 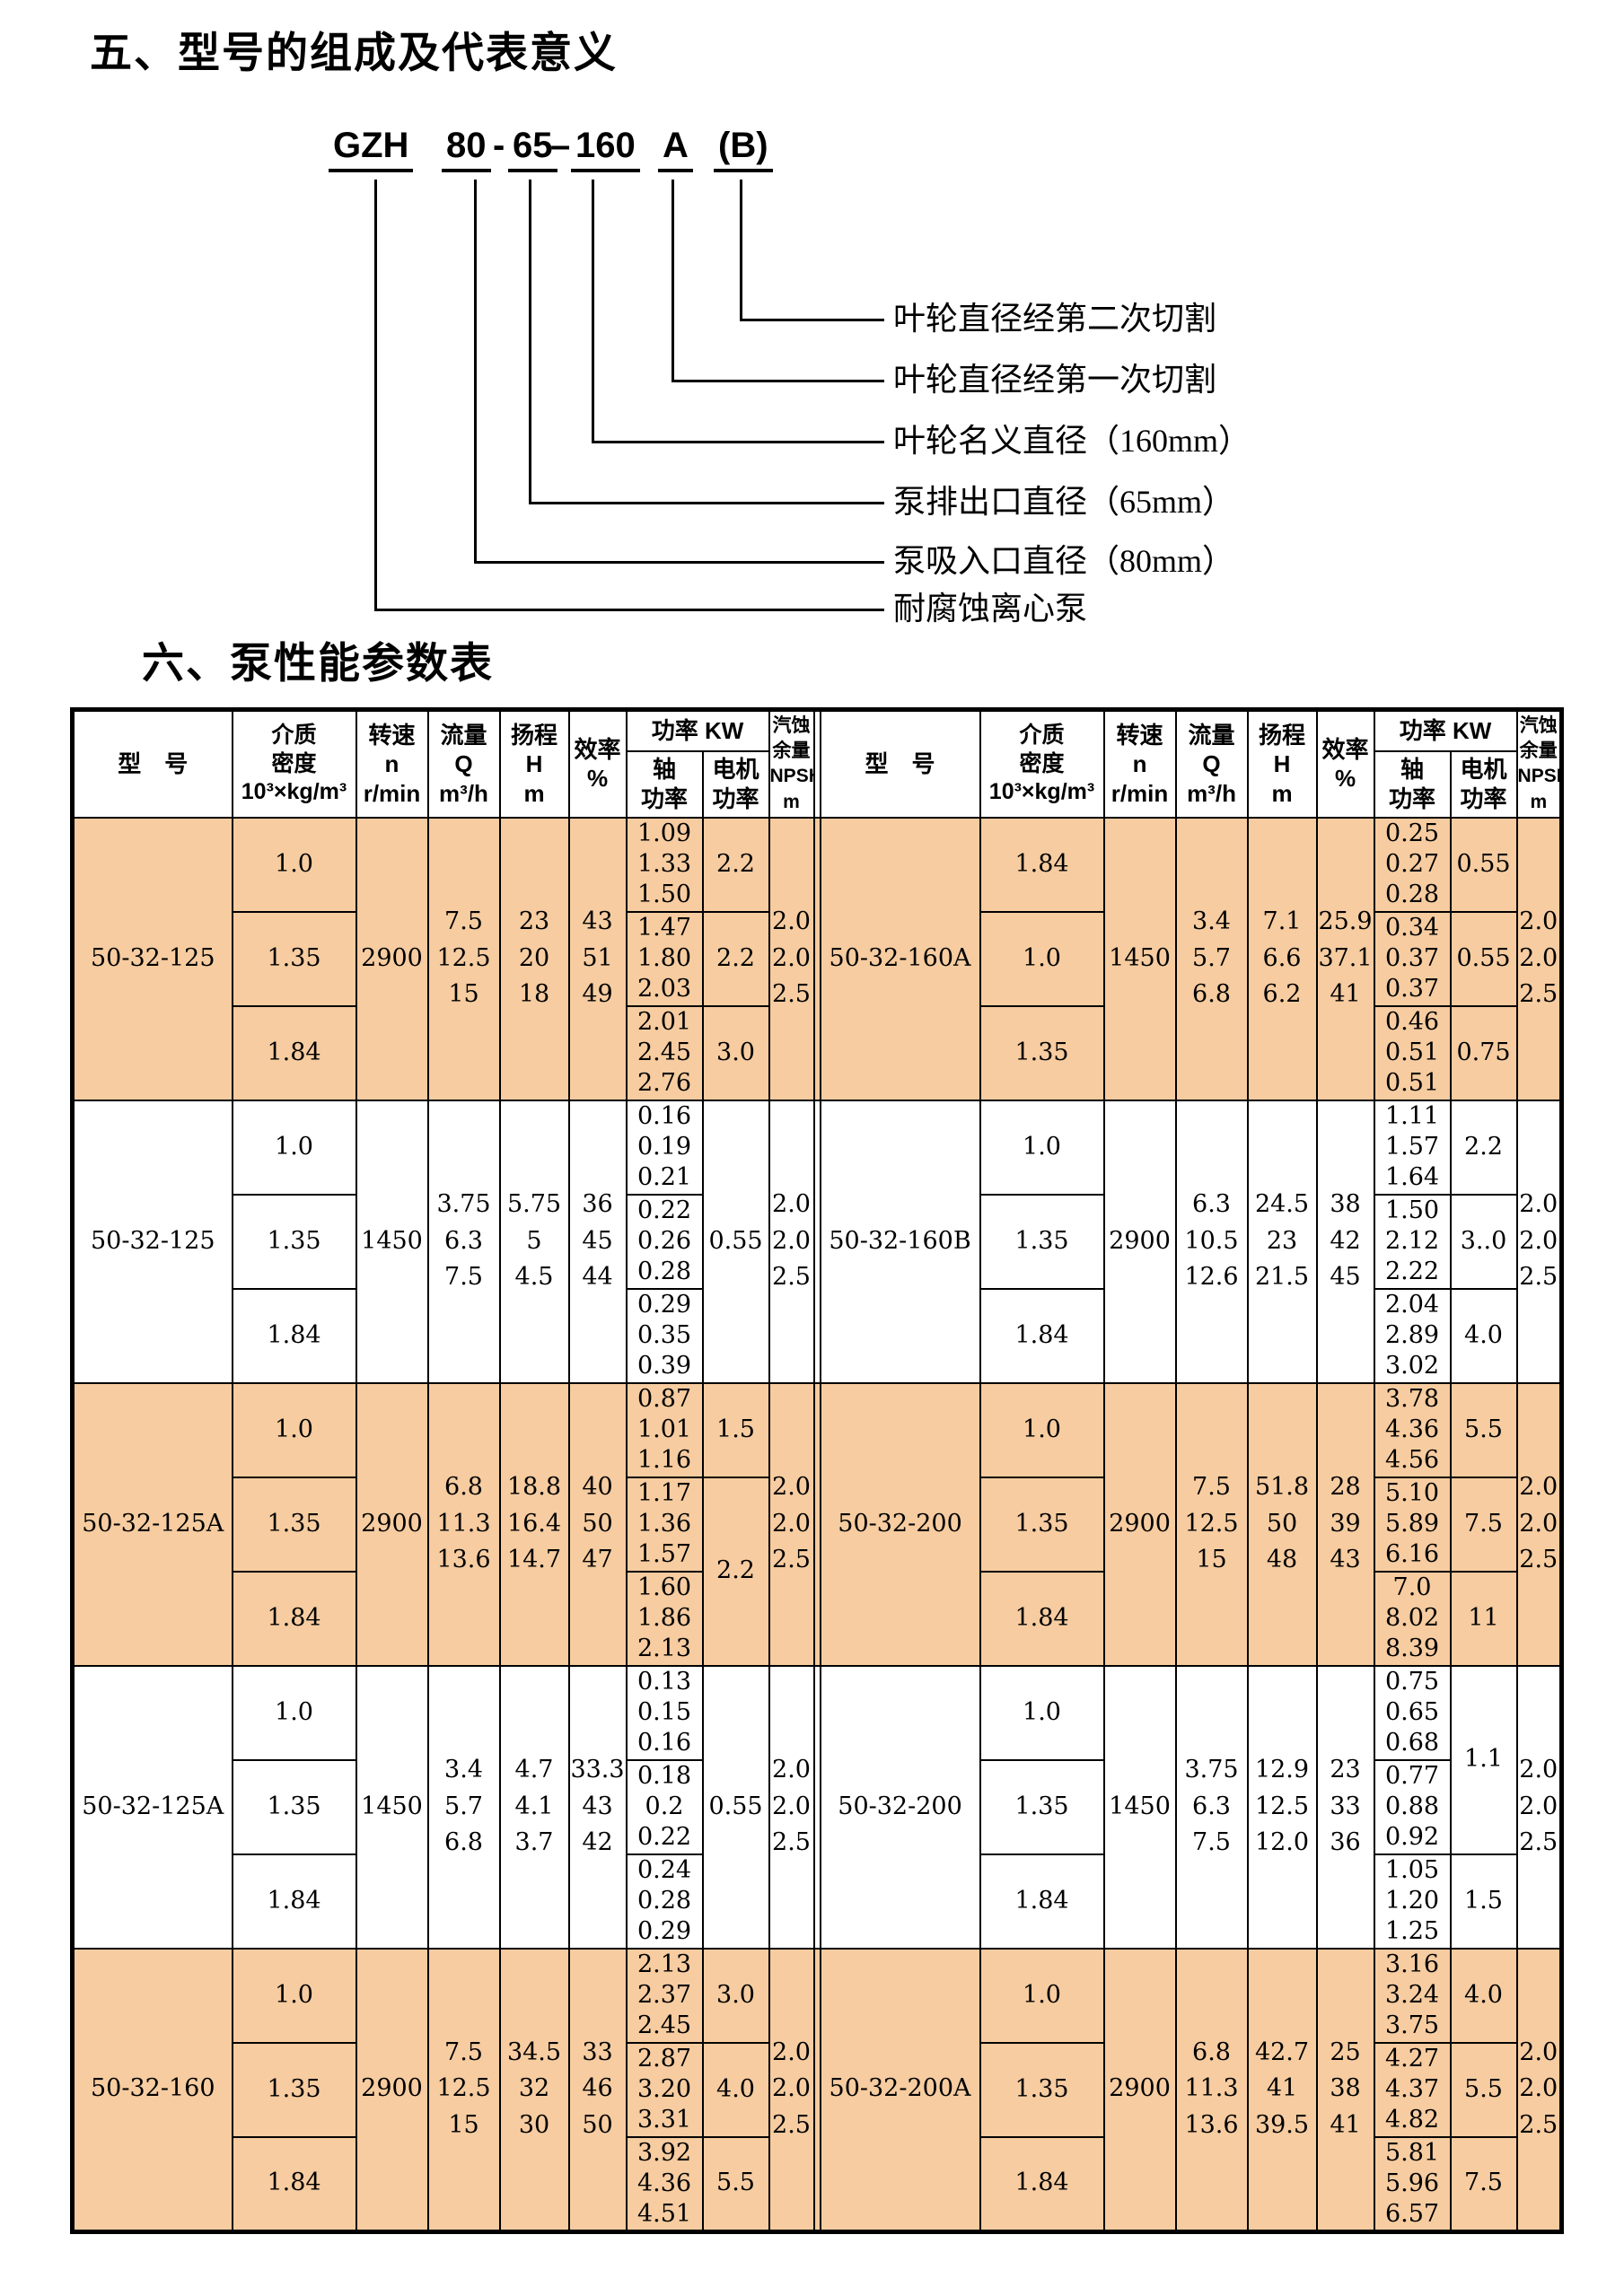 What do you see at coordinates (1483, 1901) in the screenshot?
I see `cell-motor-power: 1.5` at bounding box center [1483, 1901].